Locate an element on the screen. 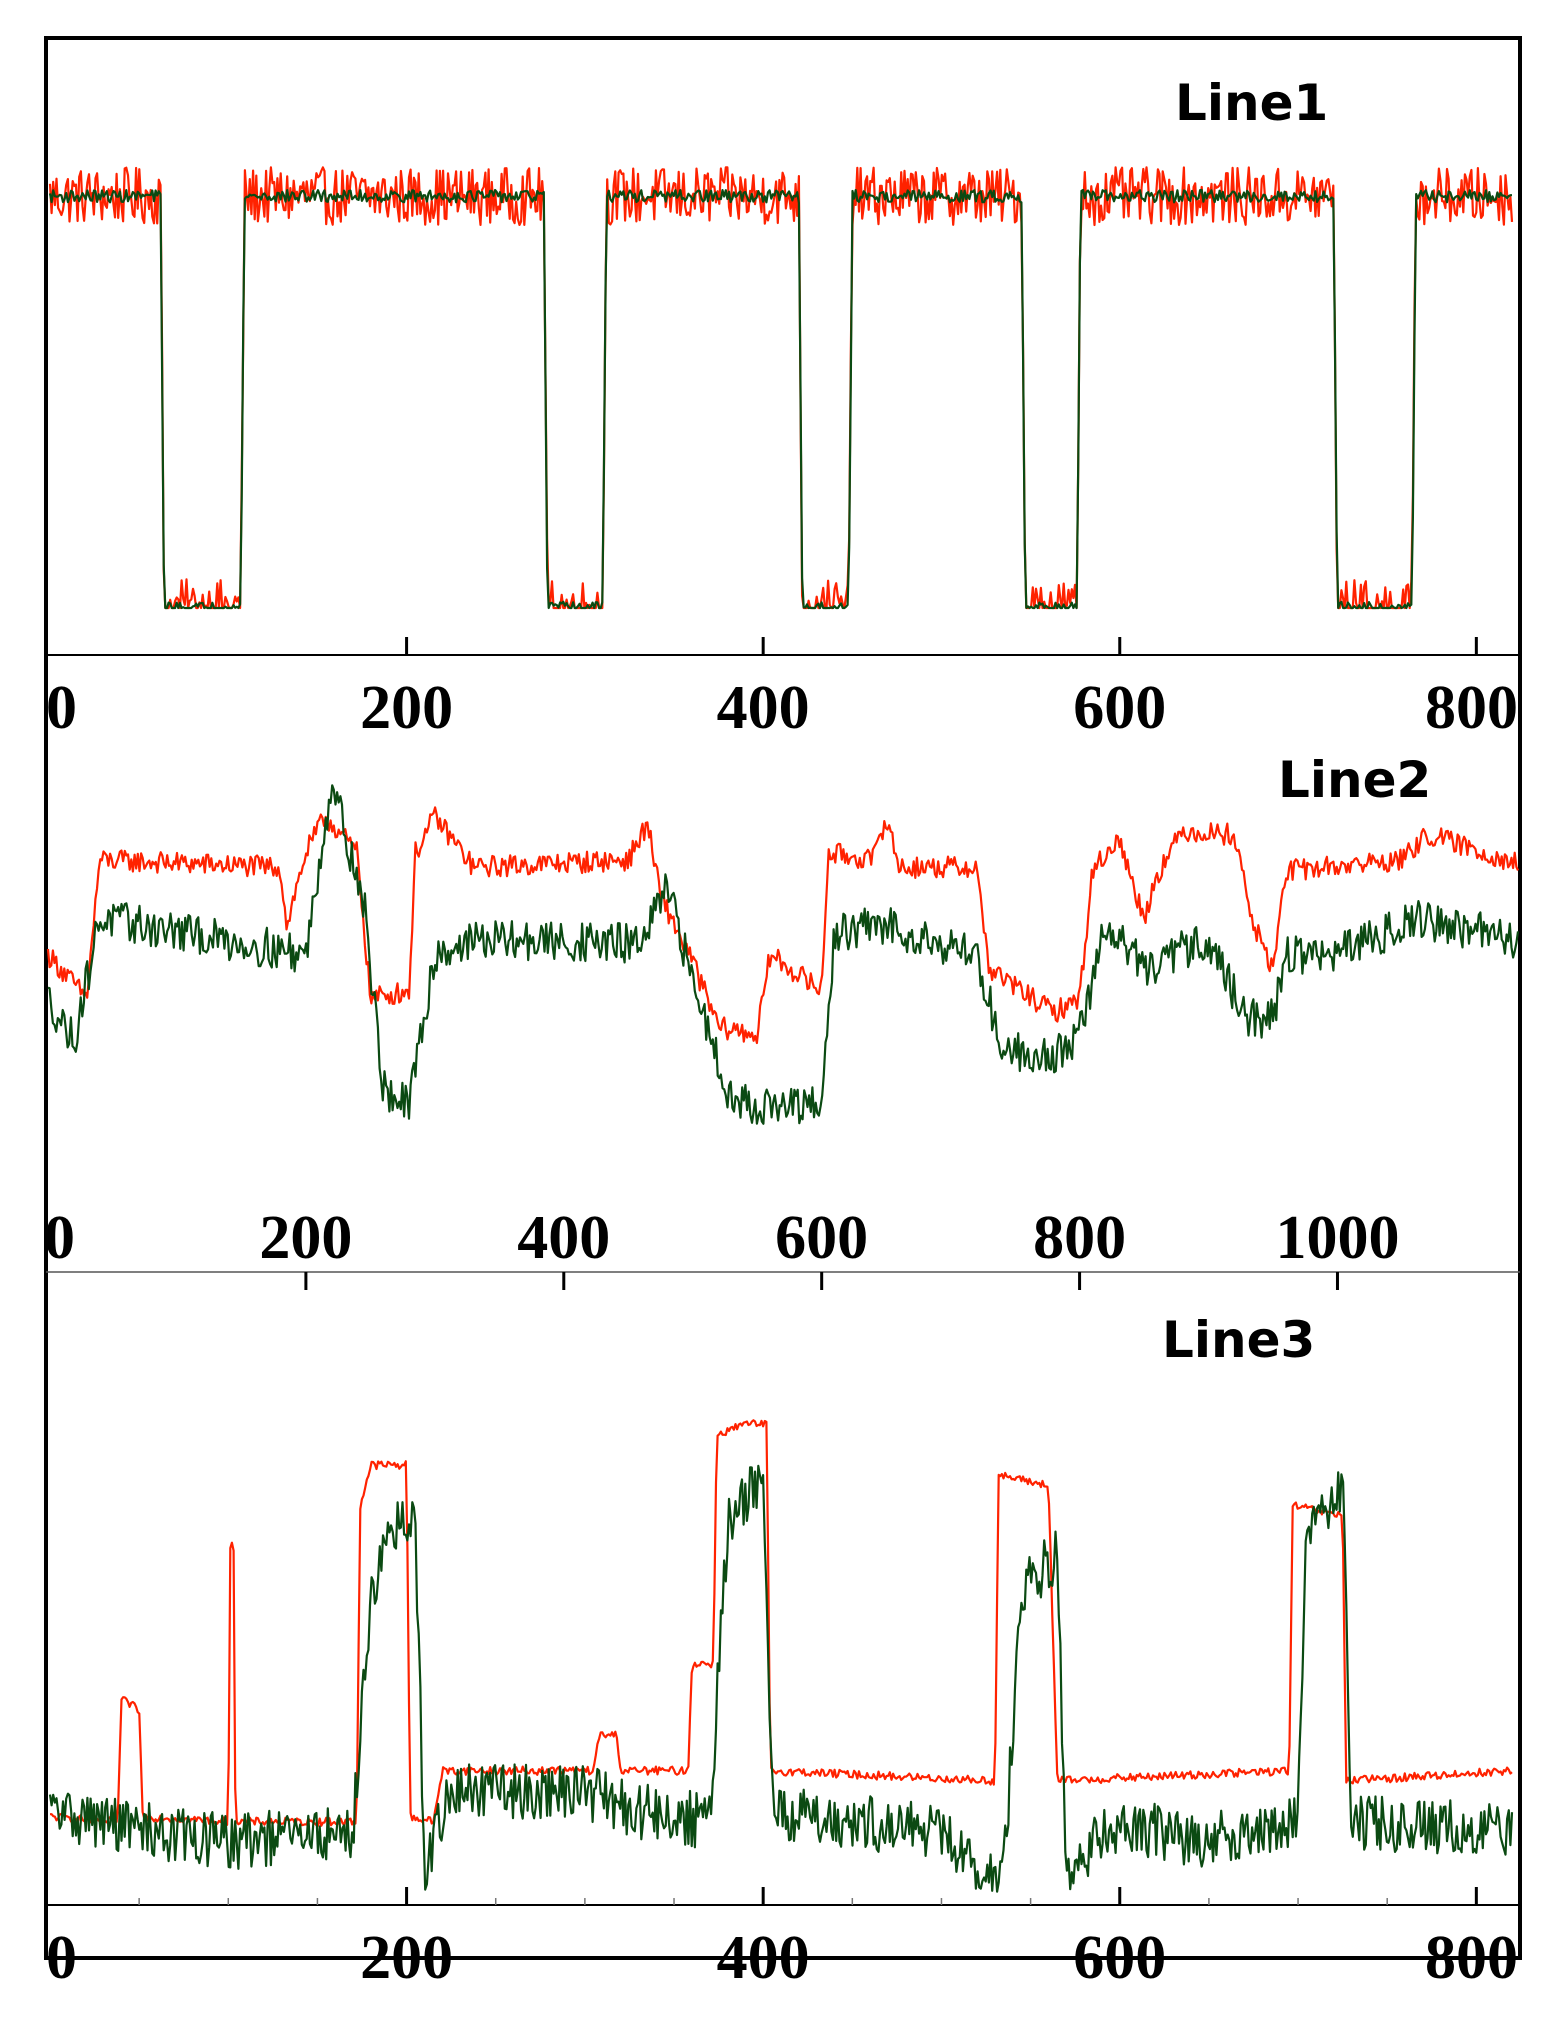  panel2-series-red is located at coordinates (783, 925).